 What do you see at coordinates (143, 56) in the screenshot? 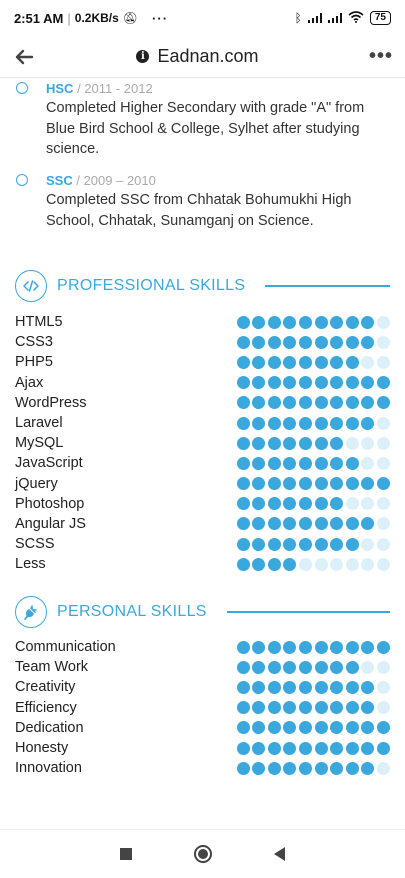
I see `info-icon: i` at bounding box center [143, 56].